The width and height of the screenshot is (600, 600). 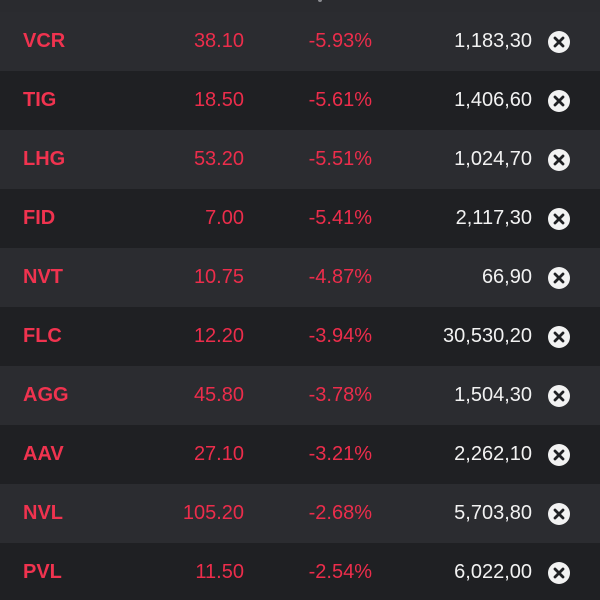 What do you see at coordinates (218, 100) in the screenshot?
I see `stock-price: 18.50` at bounding box center [218, 100].